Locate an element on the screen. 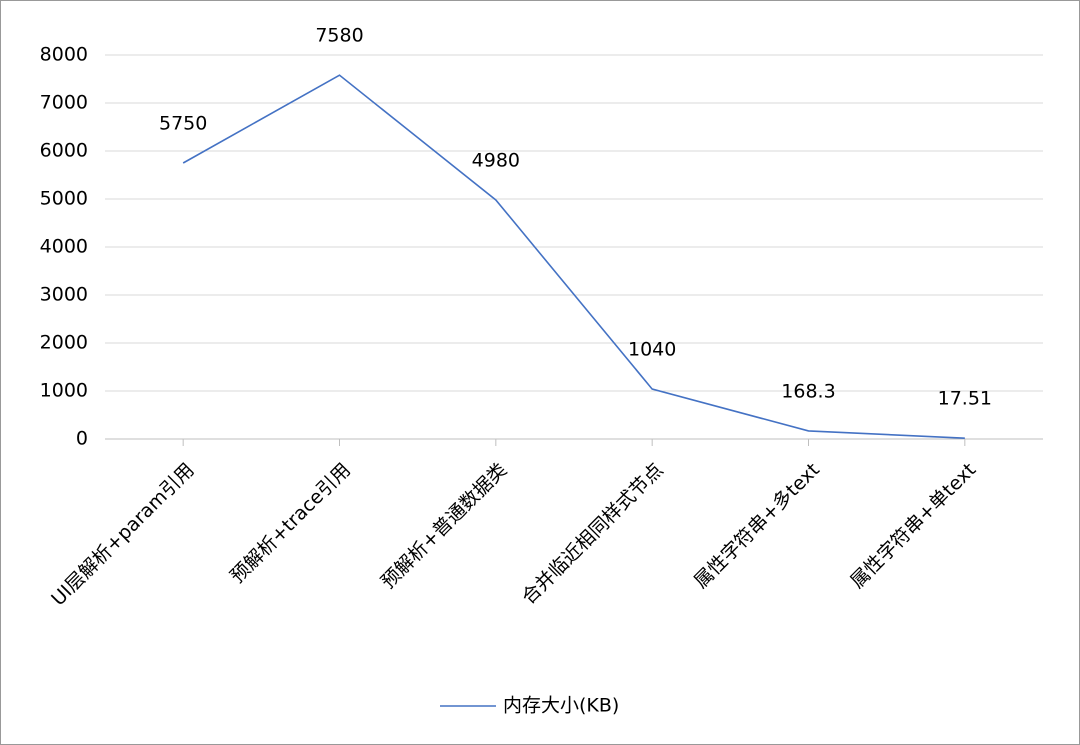 This screenshot has width=1080, height=745. data-label: 17.51 is located at coordinates (965, 399).